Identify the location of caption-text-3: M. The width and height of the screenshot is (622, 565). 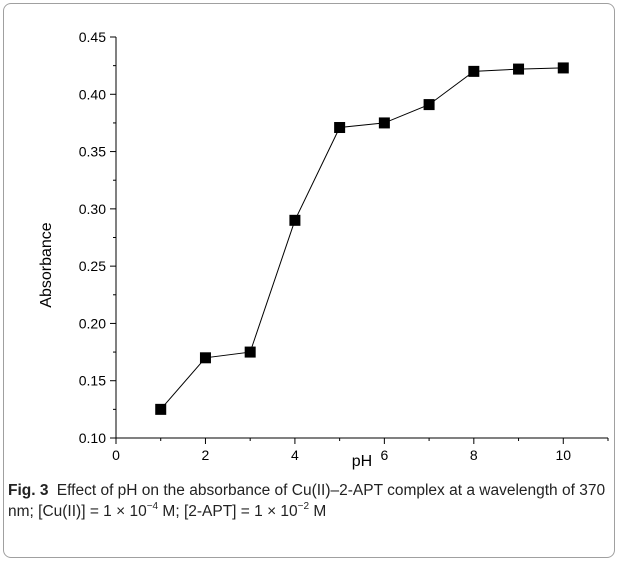
(318, 511).